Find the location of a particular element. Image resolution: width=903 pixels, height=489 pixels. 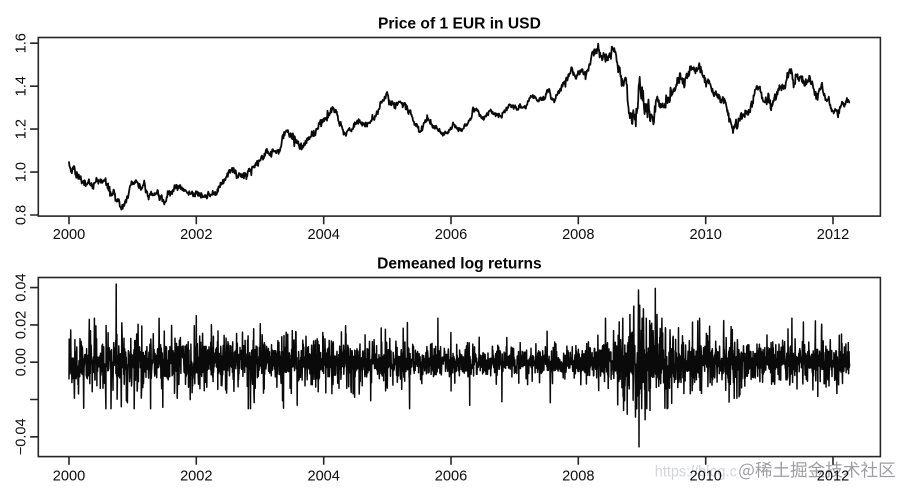

svg-text: https://blog.c is located at coordinates (696, 471).